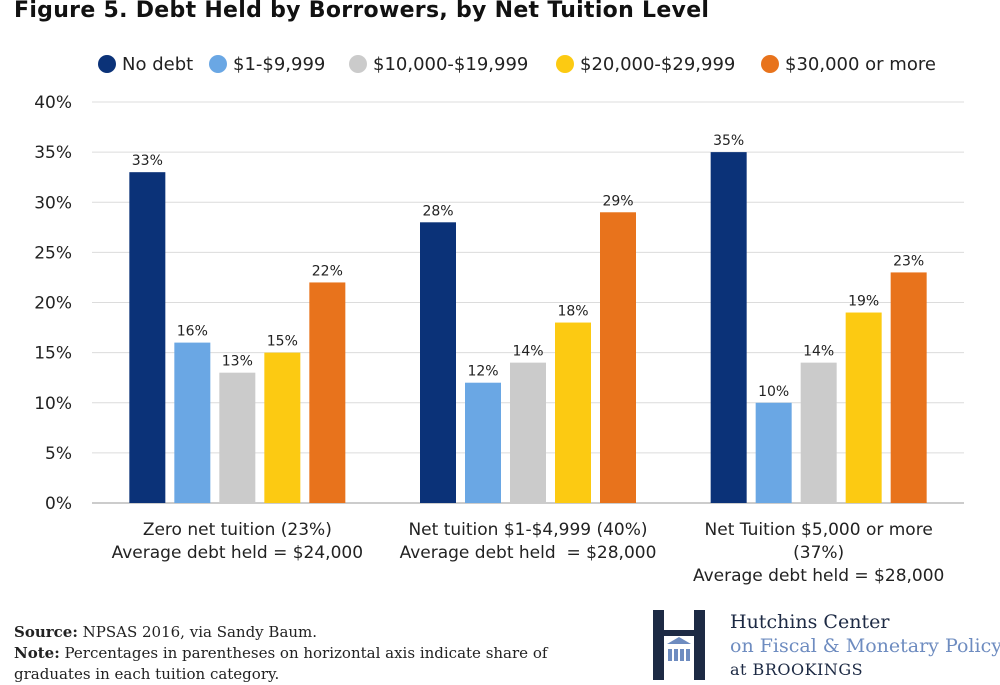 The width and height of the screenshot is (1000, 685). What do you see at coordinates (237, 362) in the screenshot?
I see `data-label: 13%` at bounding box center [237, 362].